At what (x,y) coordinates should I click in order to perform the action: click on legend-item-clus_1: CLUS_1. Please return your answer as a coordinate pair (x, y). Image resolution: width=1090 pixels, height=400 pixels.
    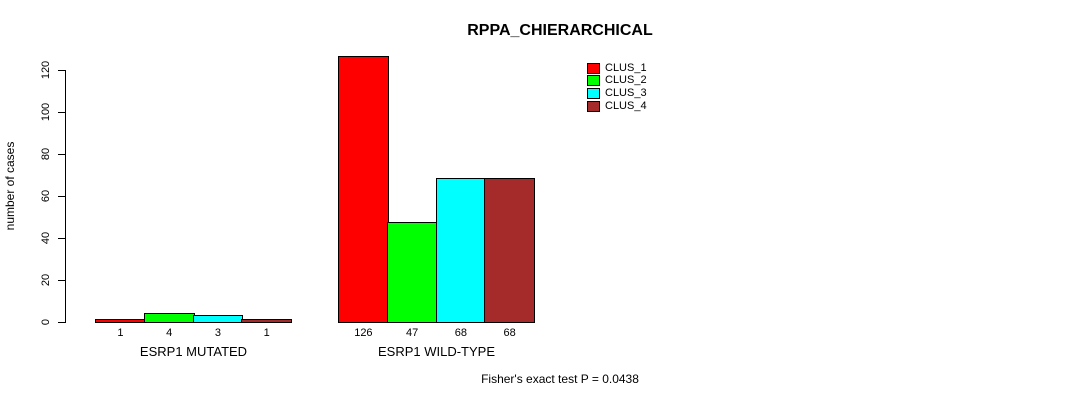
    Looking at the image, I should click on (617, 68).